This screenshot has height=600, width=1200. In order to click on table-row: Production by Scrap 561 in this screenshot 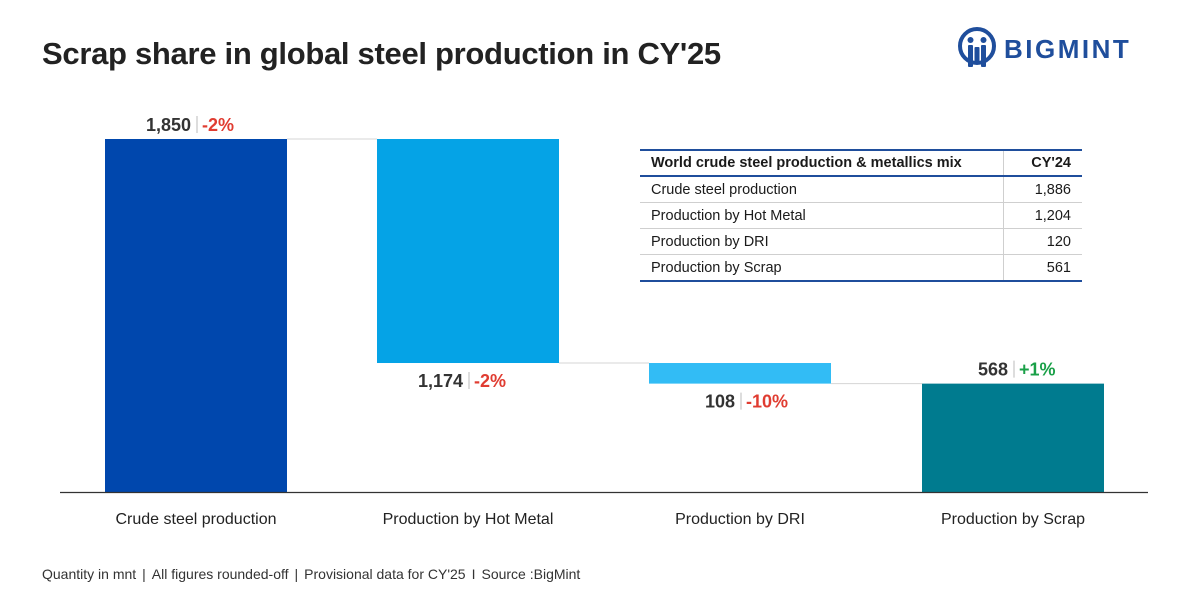, I will do `click(861, 268)`.